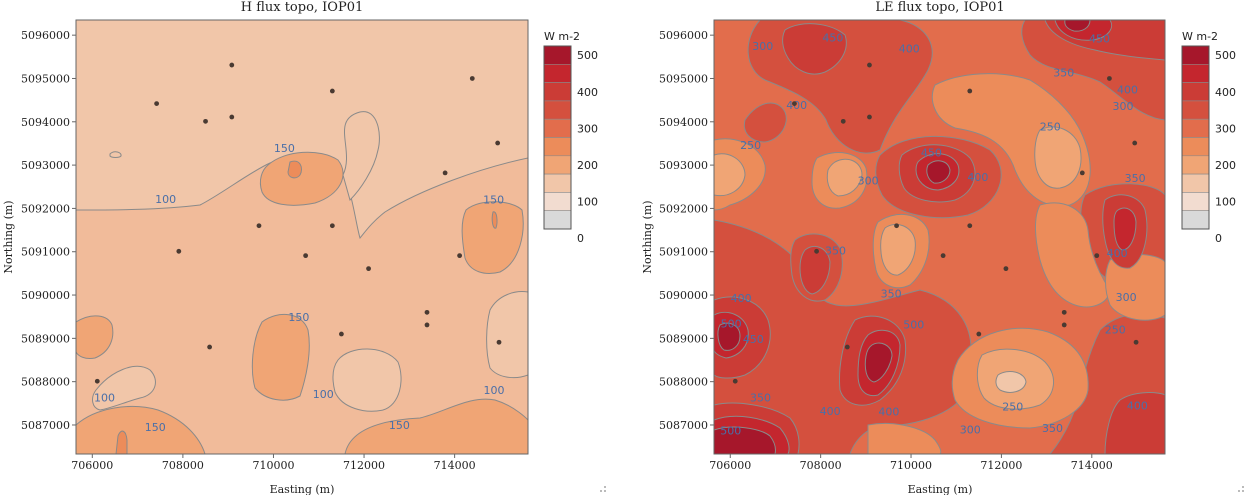 The height and width of the screenshot is (499, 1248). I want to click on h-flux-x-label: Easting (m), so click(302, 489).